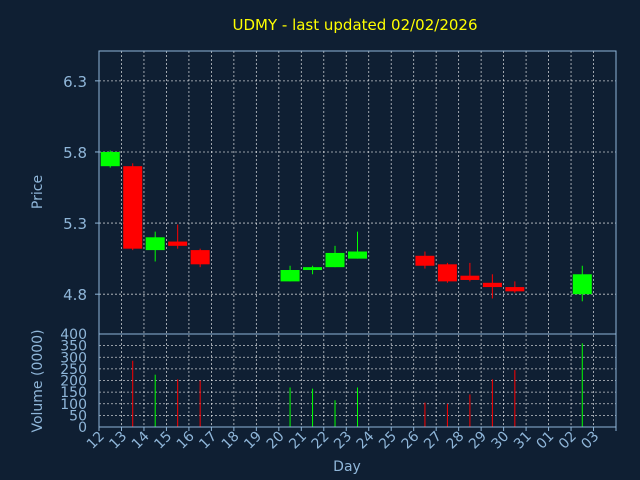 The width and height of the screenshot is (640, 480). I want to click on volume-tick-label: 400, so click(73, 335).